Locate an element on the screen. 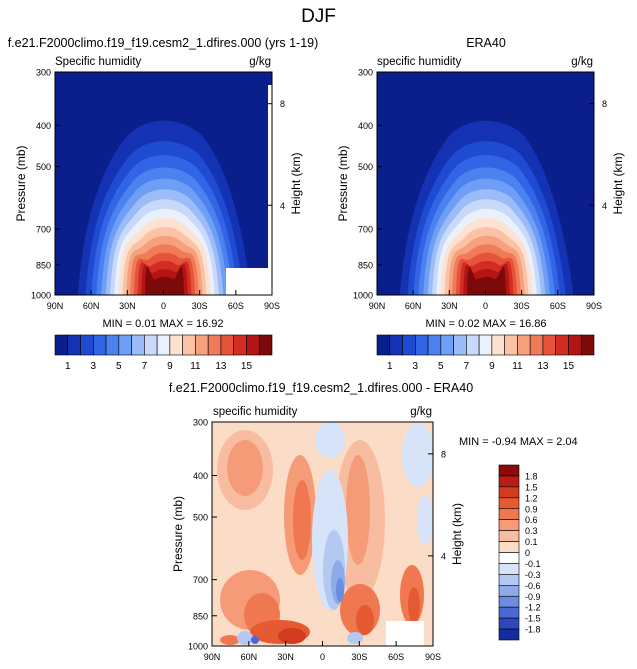 The image size is (637, 669). panel-left-label: Specific humidity is located at coordinates (98, 62).